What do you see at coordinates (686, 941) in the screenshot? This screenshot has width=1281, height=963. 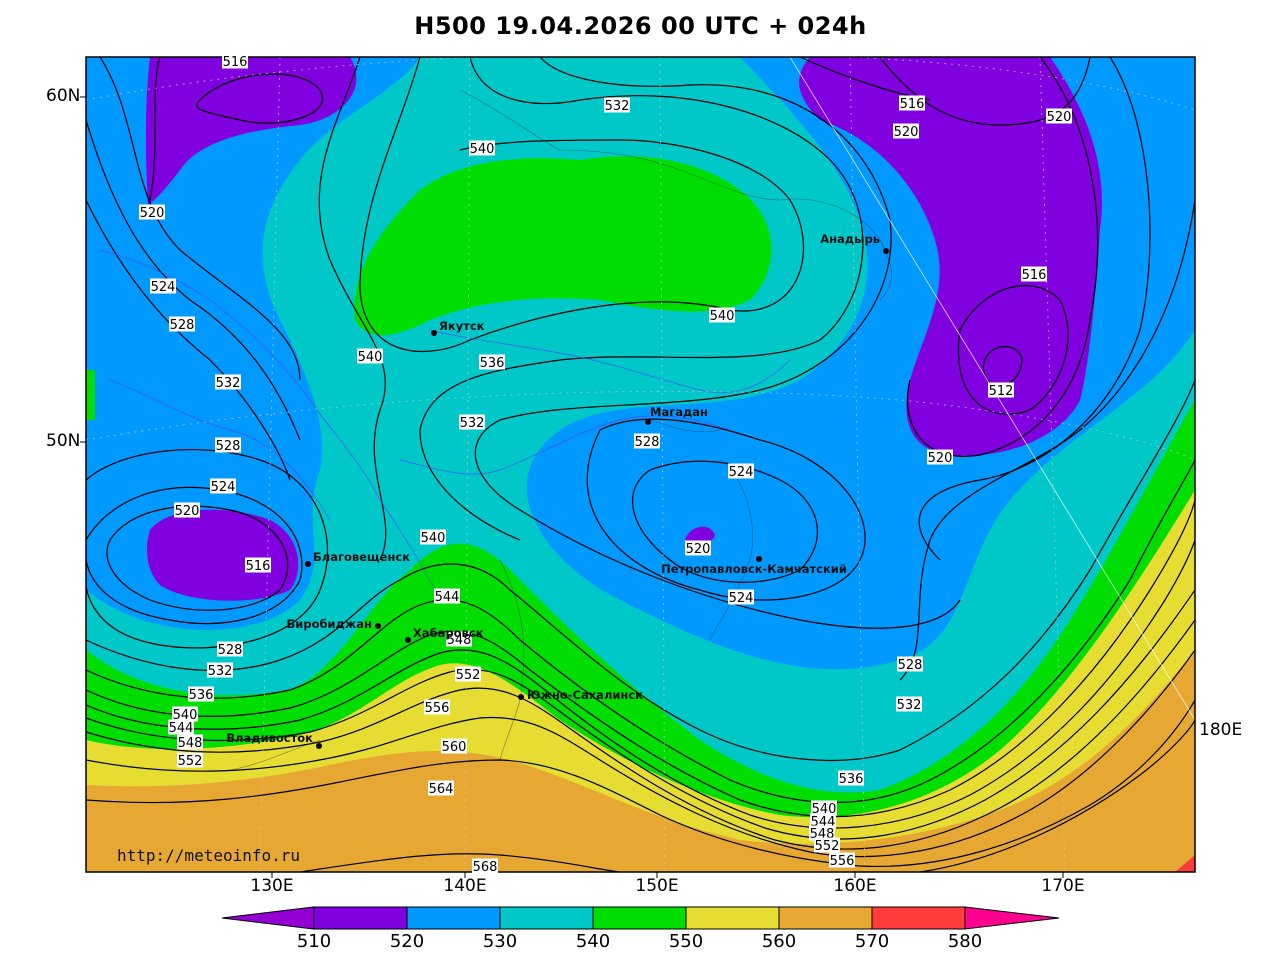 I see `colorbar-tick-label: 550` at bounding box center [686, 941].